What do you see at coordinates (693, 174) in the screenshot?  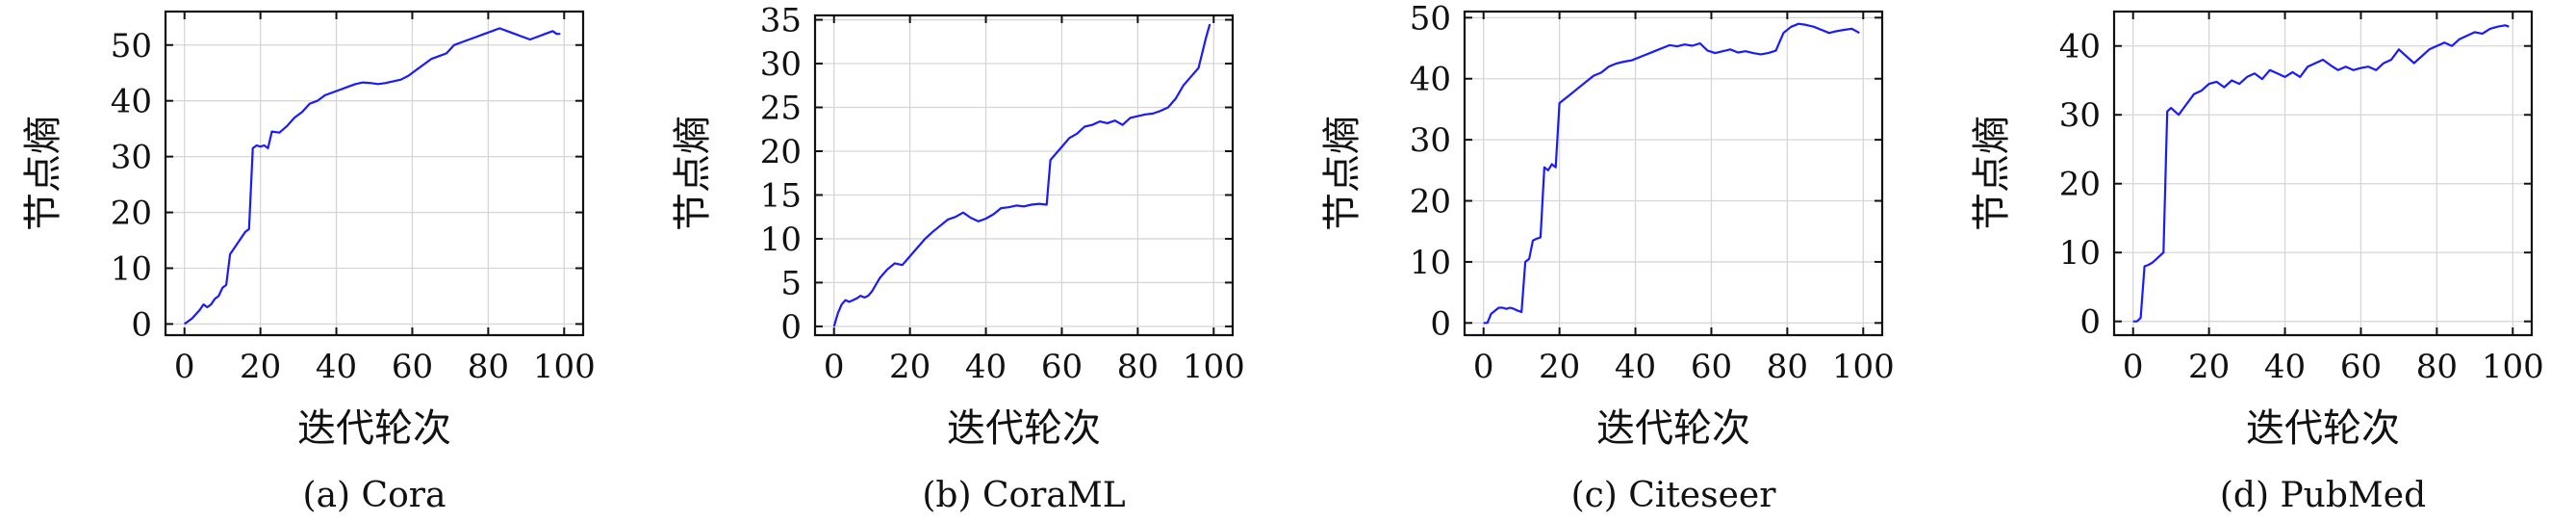 I see `y-axis-title-coraml: 节点熵` at bounding box center [693, 174].